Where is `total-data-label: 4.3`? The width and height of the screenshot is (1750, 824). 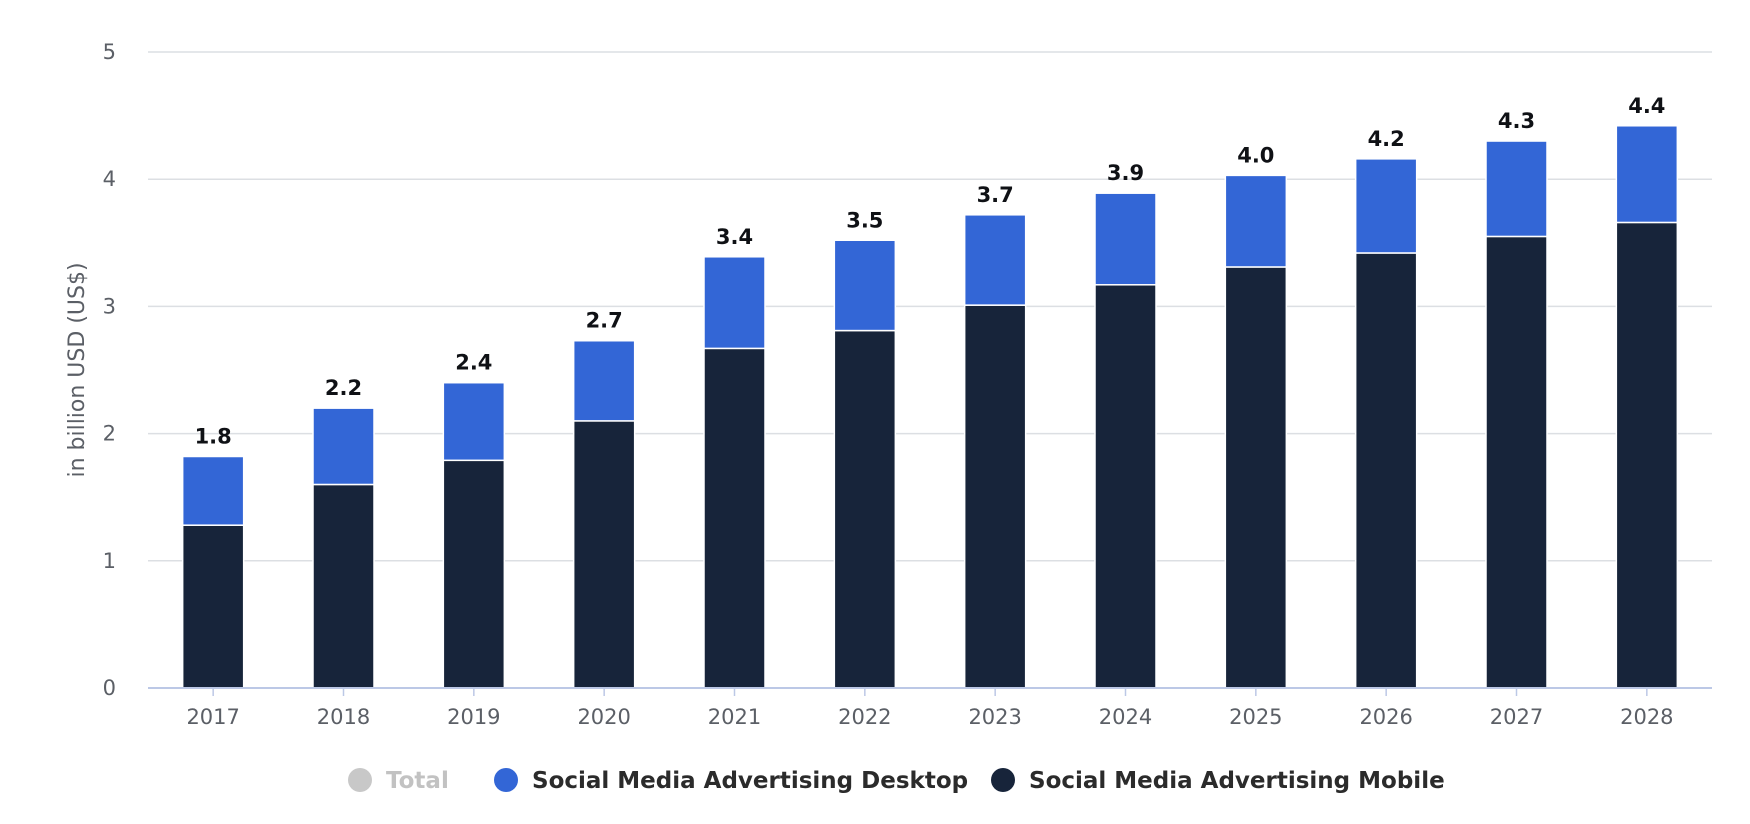 total-data-label: 4.3 is located at coordinates (1516, 121).